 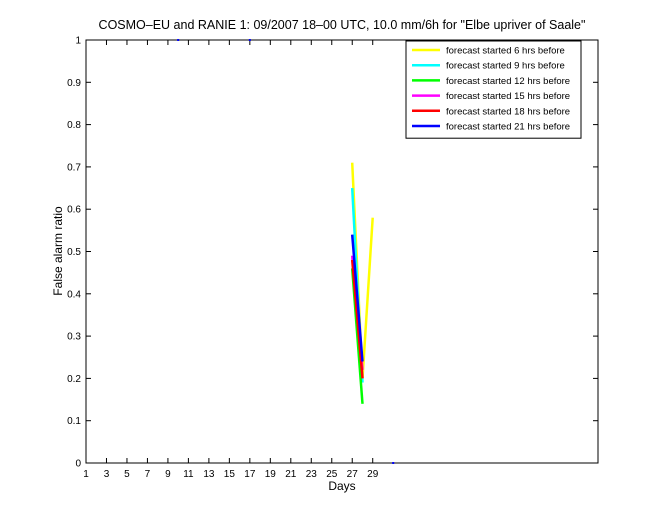 I want to click on y-tick-label: 0.4, so click(x=74, y=294).